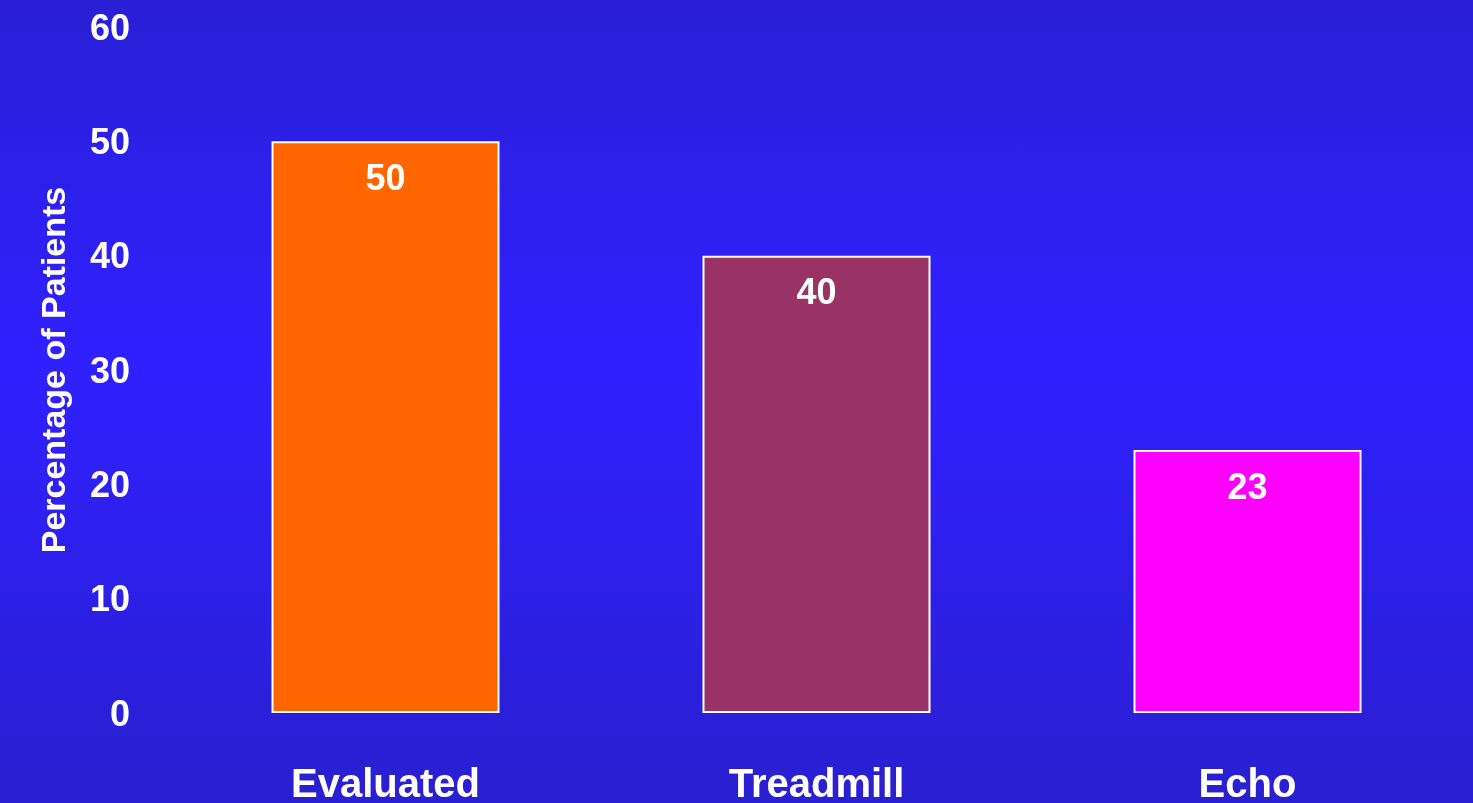 Image resolution: width=1473 pixels, height=803 pixels. Describe the element at coordinates (109, 370) in the screenshot. I see `y-tick-label: 30` at that location.